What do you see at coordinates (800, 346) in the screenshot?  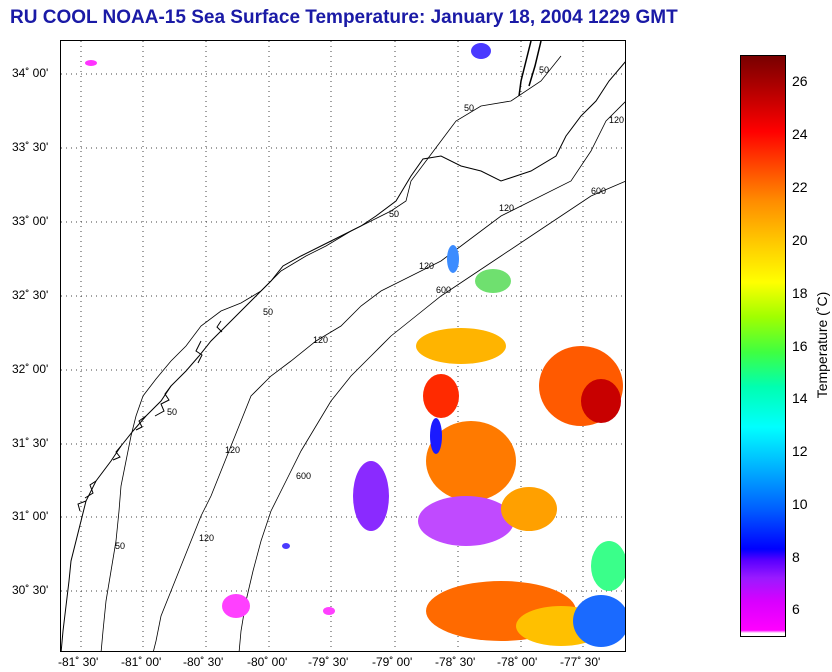 I see `colorbar-tick: 16` at bounding box center [800, 346].